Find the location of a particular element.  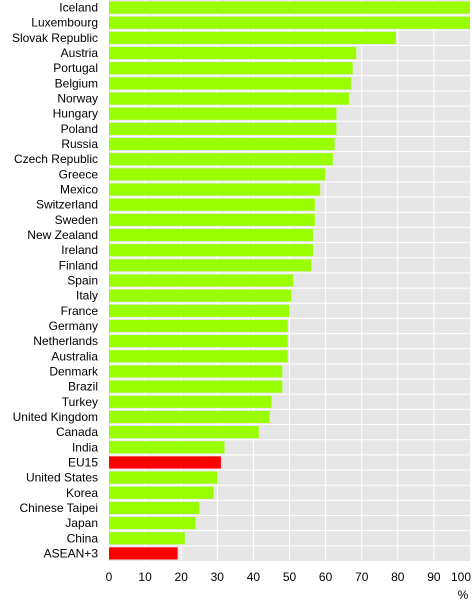

x-tick-label: 30 is located at coordinates (218, 577).